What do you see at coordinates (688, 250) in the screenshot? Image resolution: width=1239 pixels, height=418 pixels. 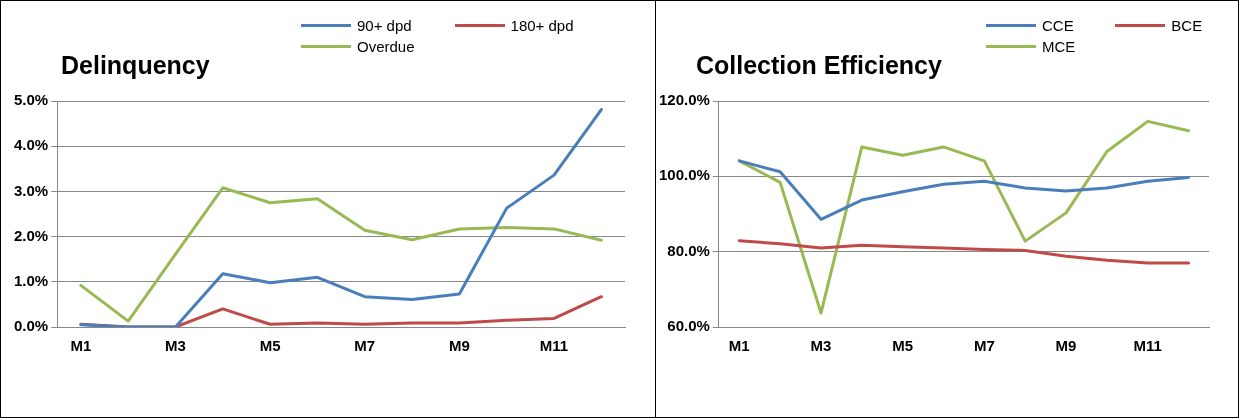 I see `y-tick-label: 80.0%` at bounding box center [688, 250].